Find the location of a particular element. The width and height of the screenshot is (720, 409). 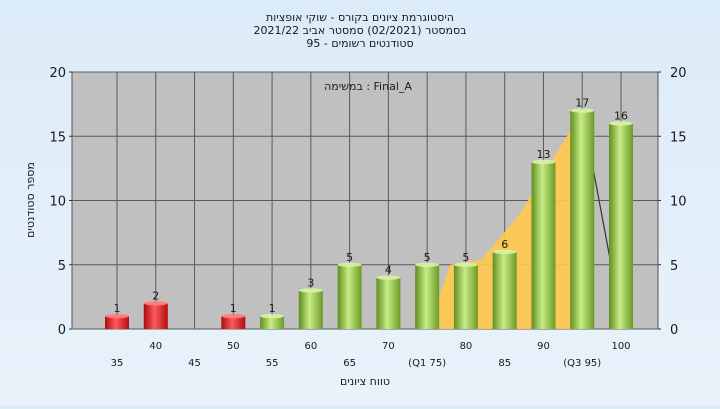

y-tick-label-right: 15 is located at coordinates (678, 137).